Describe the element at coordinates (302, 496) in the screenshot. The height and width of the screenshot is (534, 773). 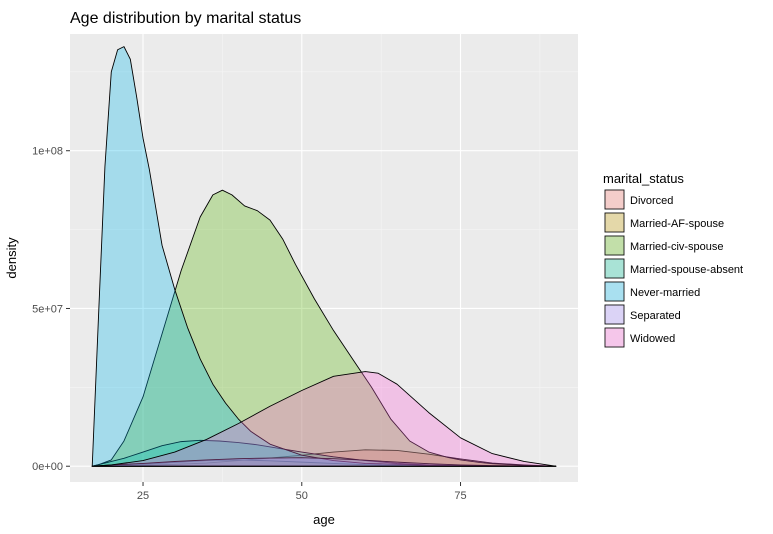
I see `x-tick-label: 50` at that location.